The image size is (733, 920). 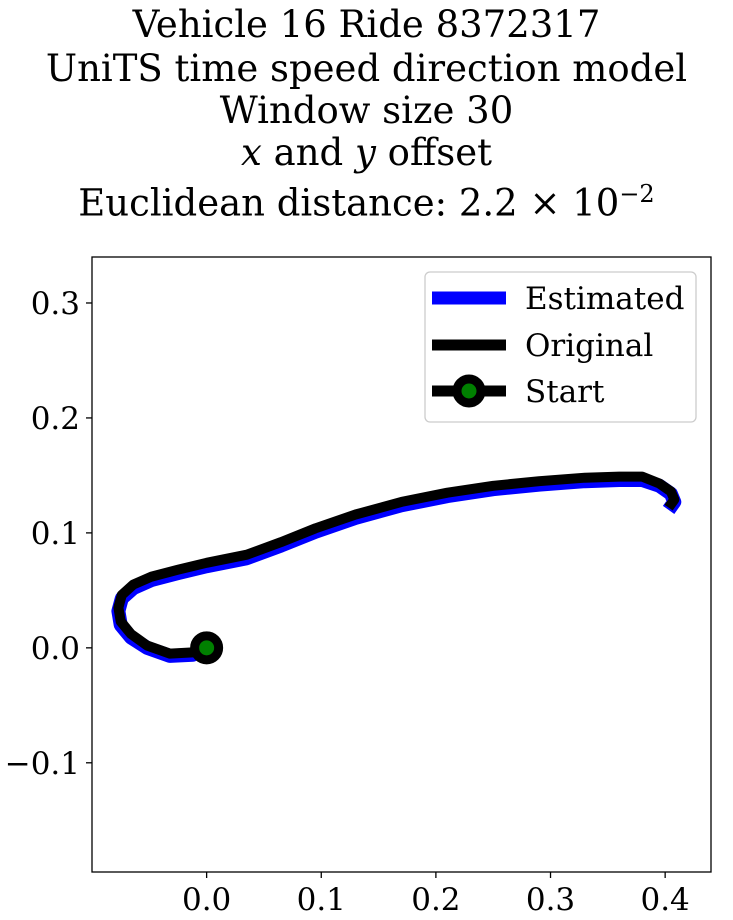 I want to click on x-tick-label: 0.2, so click(x=435, y=900).